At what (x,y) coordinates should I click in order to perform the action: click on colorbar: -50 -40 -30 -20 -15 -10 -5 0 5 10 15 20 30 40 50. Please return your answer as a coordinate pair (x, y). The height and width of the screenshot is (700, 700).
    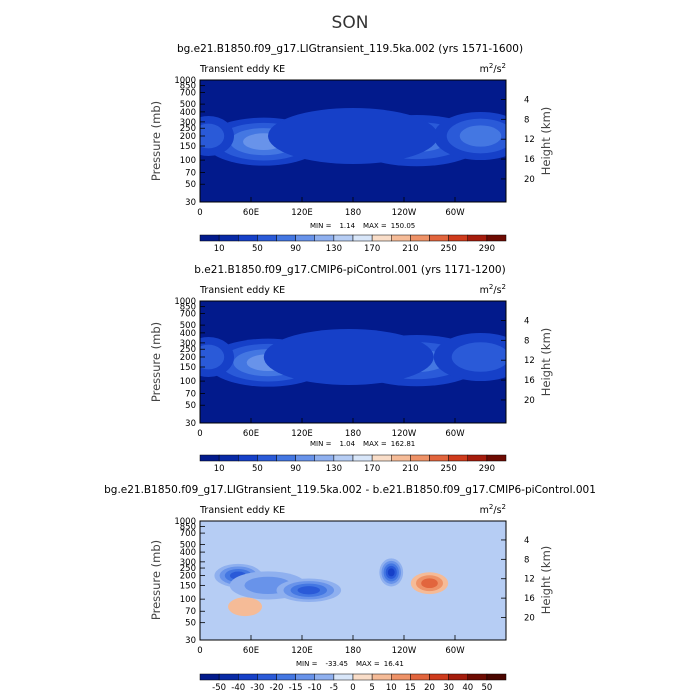
    Looking at the image, I should click on (353, 683).